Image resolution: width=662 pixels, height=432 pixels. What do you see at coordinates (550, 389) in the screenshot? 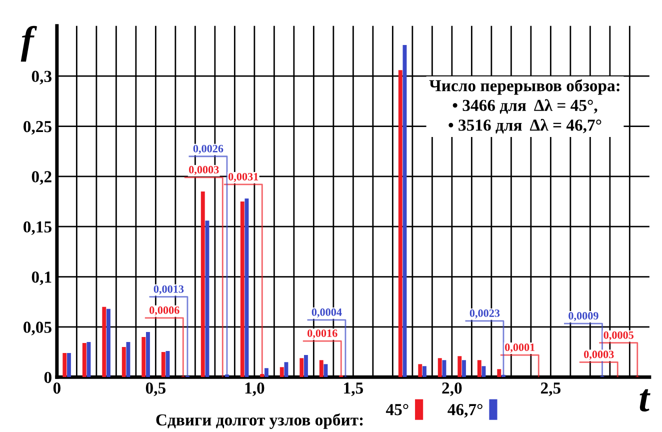
I see `x-tick-label: 2,5` at bounding box center [550, 389].